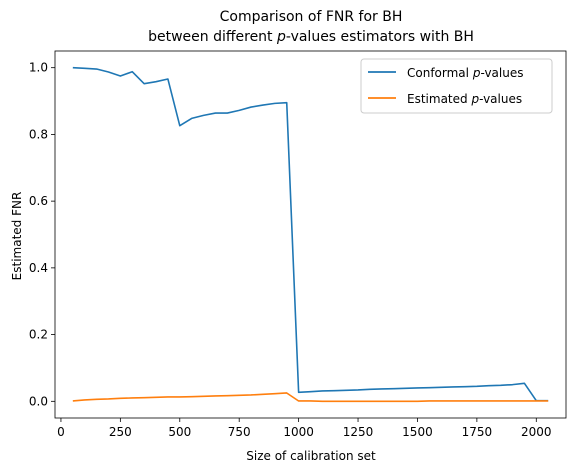 The height and width of the screenshot is (473, 567). I want to click on y-tick-label: 0.8, so click(38, 134).